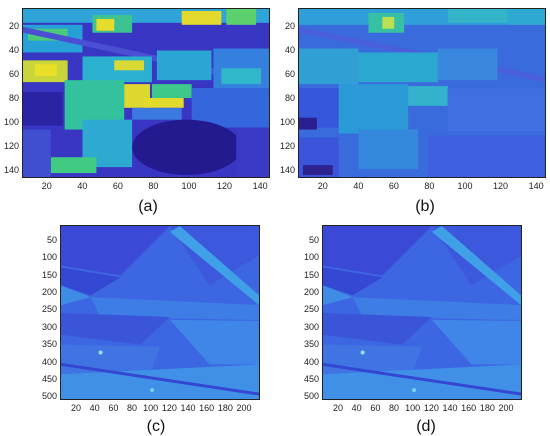 The width and height of the screenshot is (550, 436). I want to click on image-plot-d, so click(422, 312).